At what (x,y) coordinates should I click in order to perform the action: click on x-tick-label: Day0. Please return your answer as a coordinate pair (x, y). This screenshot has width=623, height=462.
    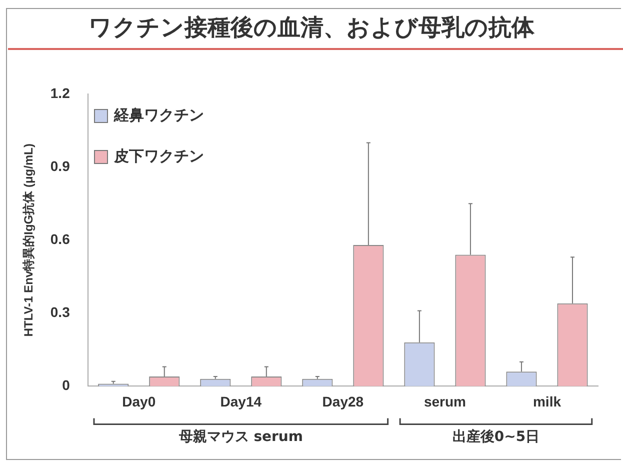
    Looking at the image, I should click on (139, 401).